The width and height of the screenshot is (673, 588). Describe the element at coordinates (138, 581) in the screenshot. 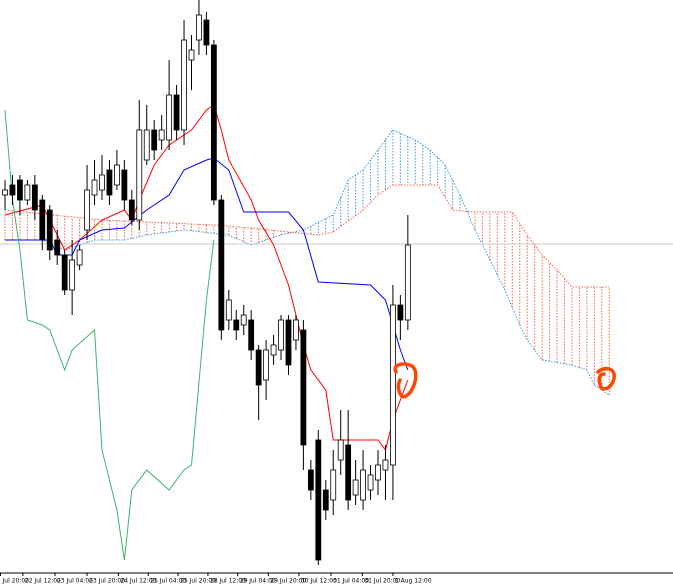

I see `x-tick-label: 24 Jul 12:00` at that location.